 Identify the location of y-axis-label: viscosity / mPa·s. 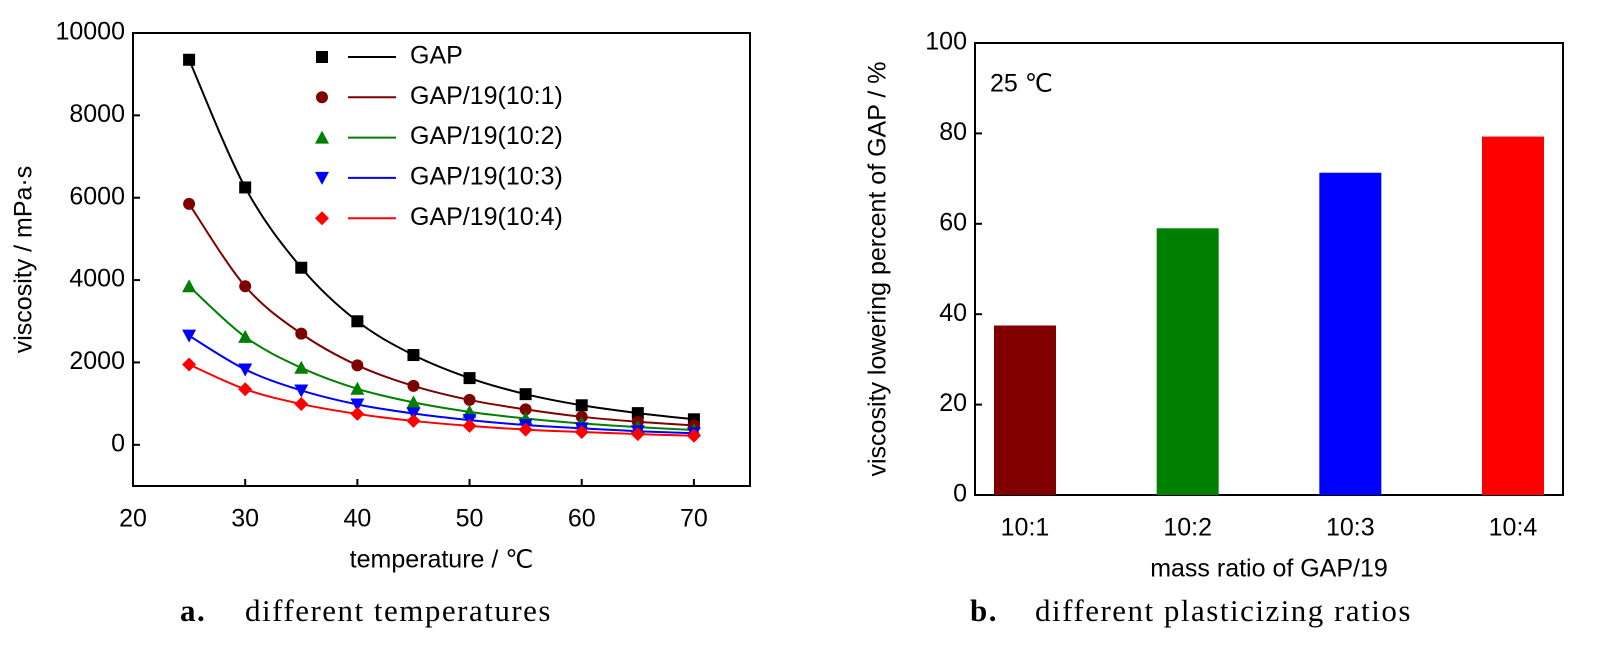
(24, 260).